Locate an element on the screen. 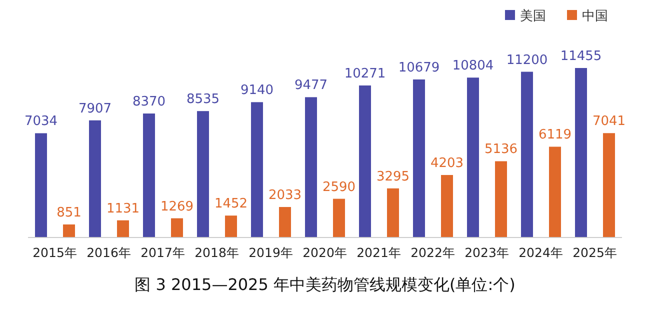 This screenshot has width=650, height=323. data-label: 1131 is located at coordinates (123, 208).